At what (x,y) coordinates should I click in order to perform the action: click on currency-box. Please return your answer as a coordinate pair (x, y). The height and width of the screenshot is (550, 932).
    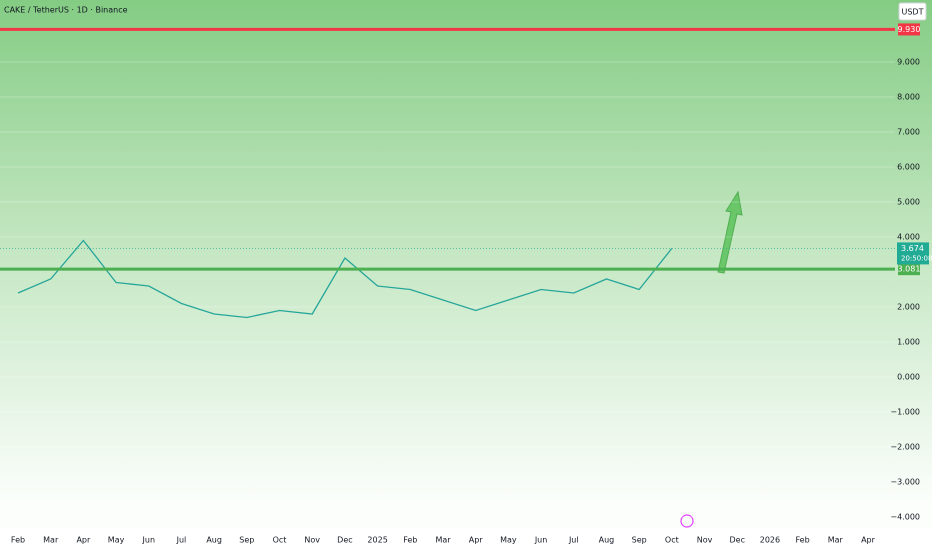
    Looking at the image, I should click on (912, 11).